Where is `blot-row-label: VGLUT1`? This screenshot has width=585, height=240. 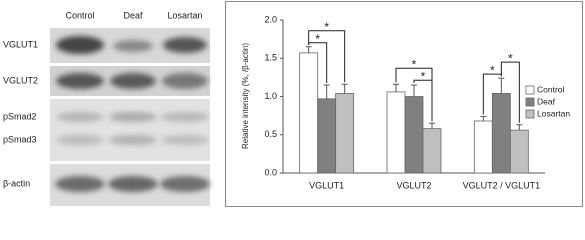 blot-row-label: VGLUT1 is located at coordinates (20, 44).